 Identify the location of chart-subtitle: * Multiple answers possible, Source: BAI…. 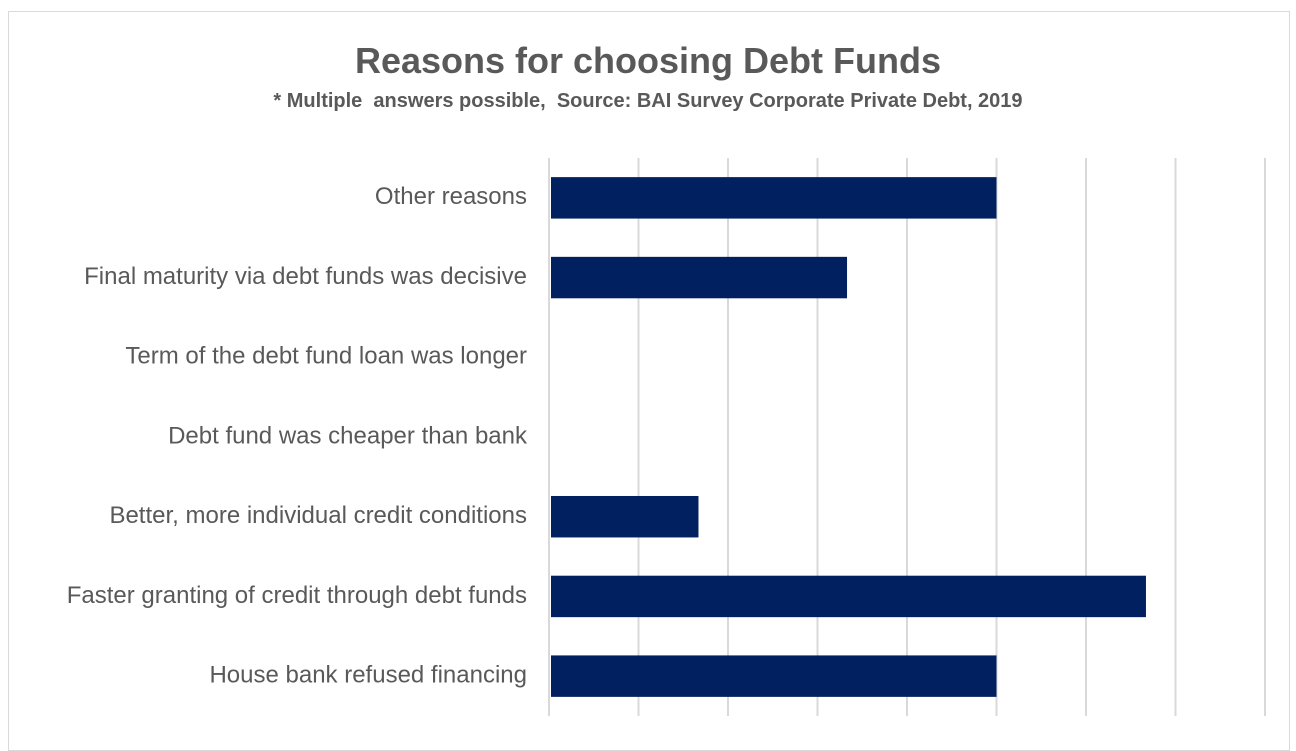
(648, 101).